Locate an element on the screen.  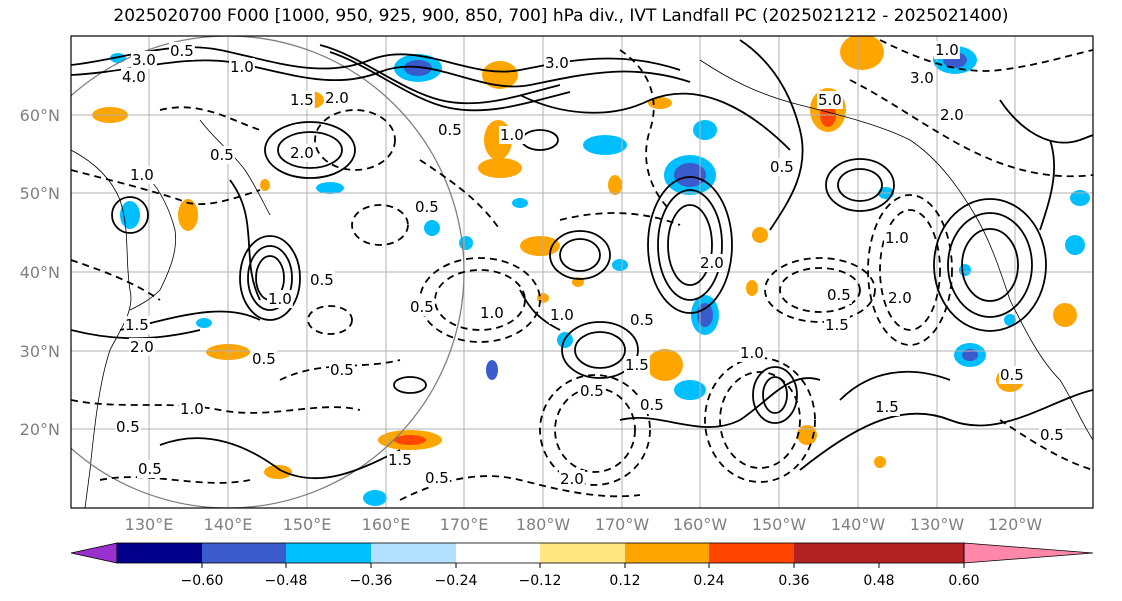
colorbar-tick-label: 0.48 is located at coordinates (878, 581).